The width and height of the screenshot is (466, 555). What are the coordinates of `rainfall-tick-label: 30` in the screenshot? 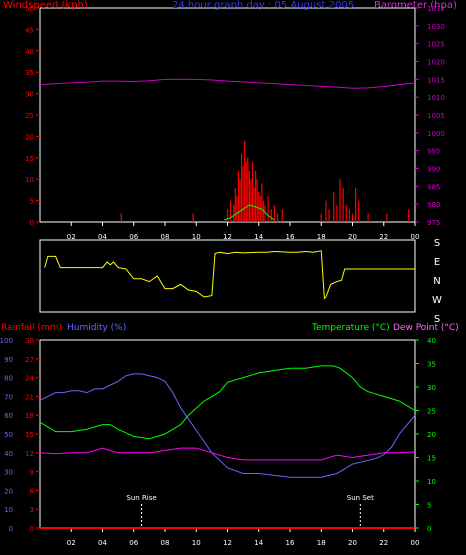 It's located at (29, 341).